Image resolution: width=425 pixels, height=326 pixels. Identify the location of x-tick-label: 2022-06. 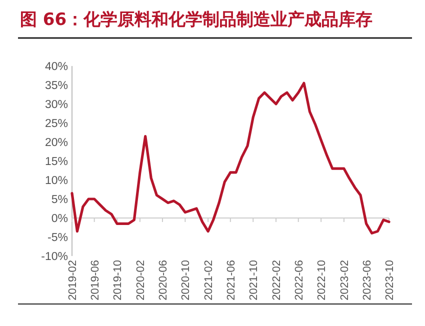
(299, 280).